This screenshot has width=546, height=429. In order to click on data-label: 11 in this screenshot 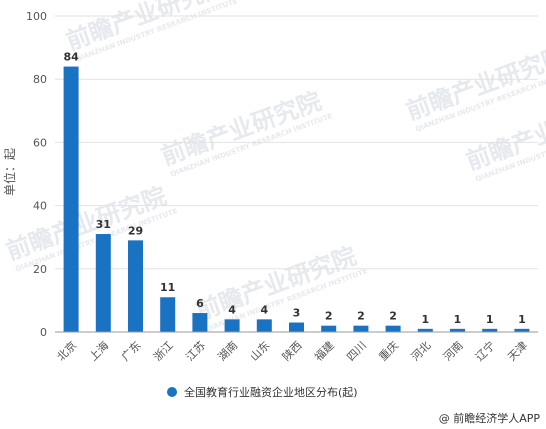, I will do `click(167, 287)`.